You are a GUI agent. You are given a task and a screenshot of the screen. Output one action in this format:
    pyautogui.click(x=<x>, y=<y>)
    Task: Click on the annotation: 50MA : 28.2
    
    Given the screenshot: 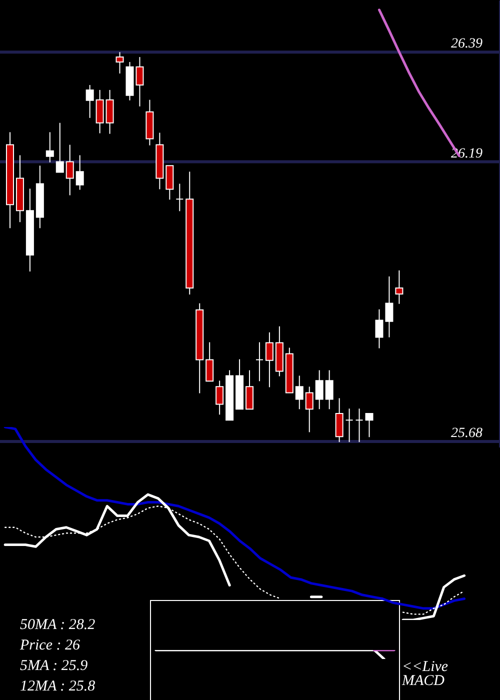 What is the action you would take?
    pyautogui.click(x=58, y=625)
    